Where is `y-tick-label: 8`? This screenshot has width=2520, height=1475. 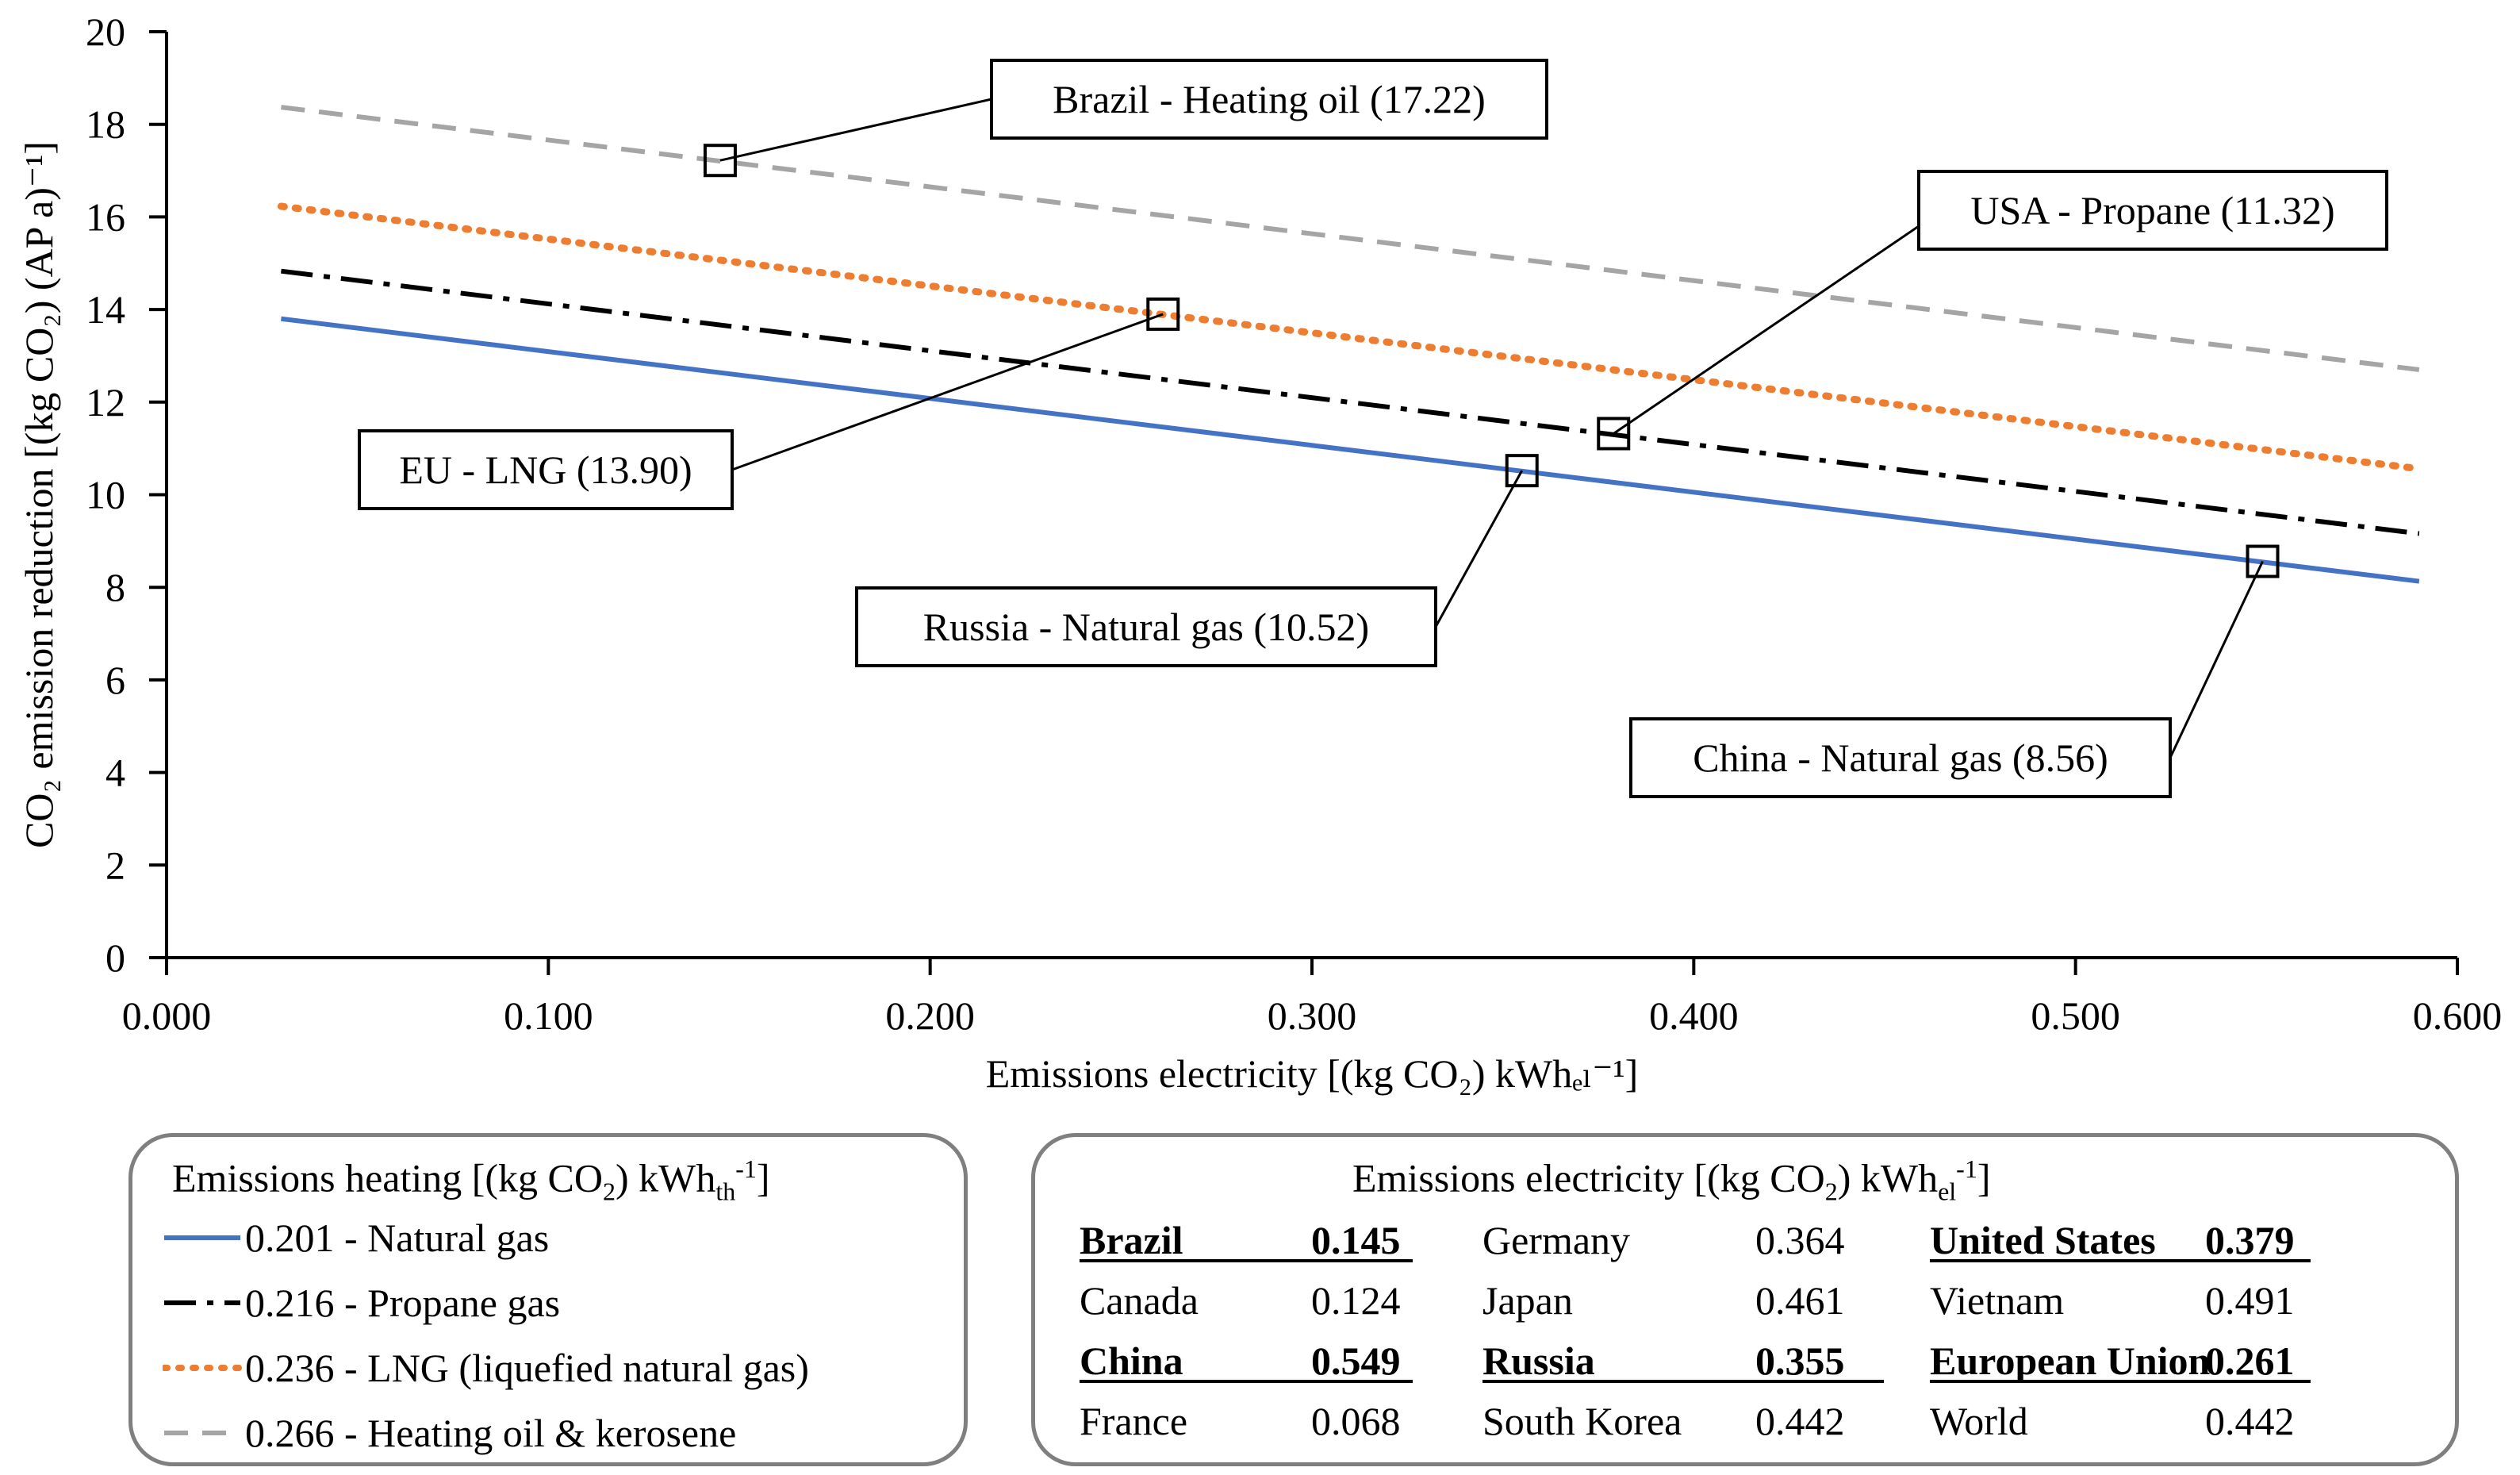 y-tick-label: 8 is located at coordinates (115, 587).